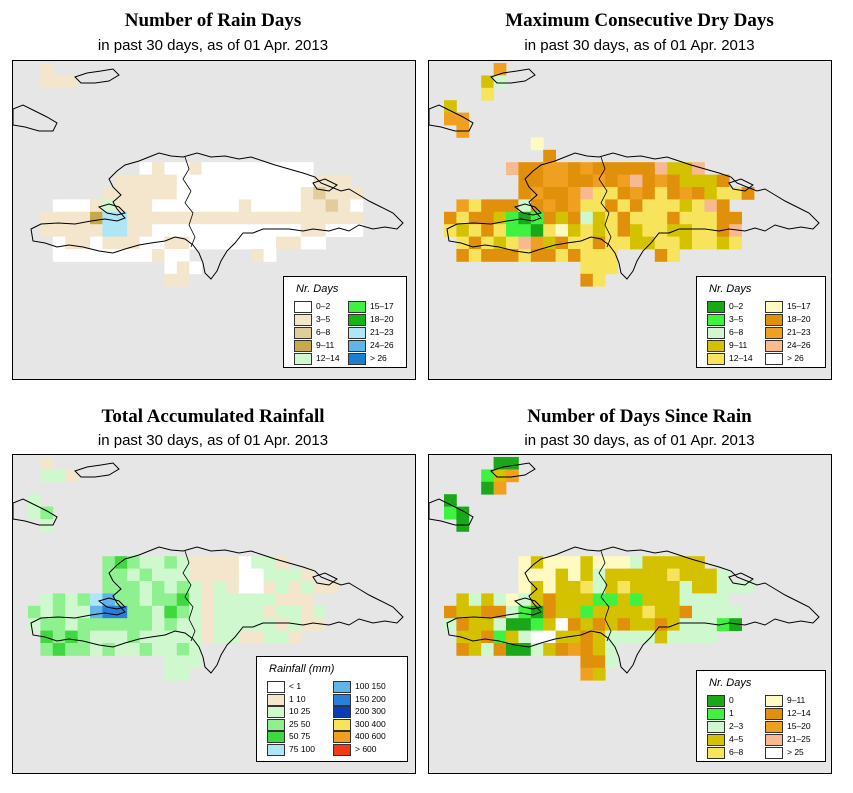 The image size is (853, 793). I want to click on legend-label: 9–11, so click(325, 345).